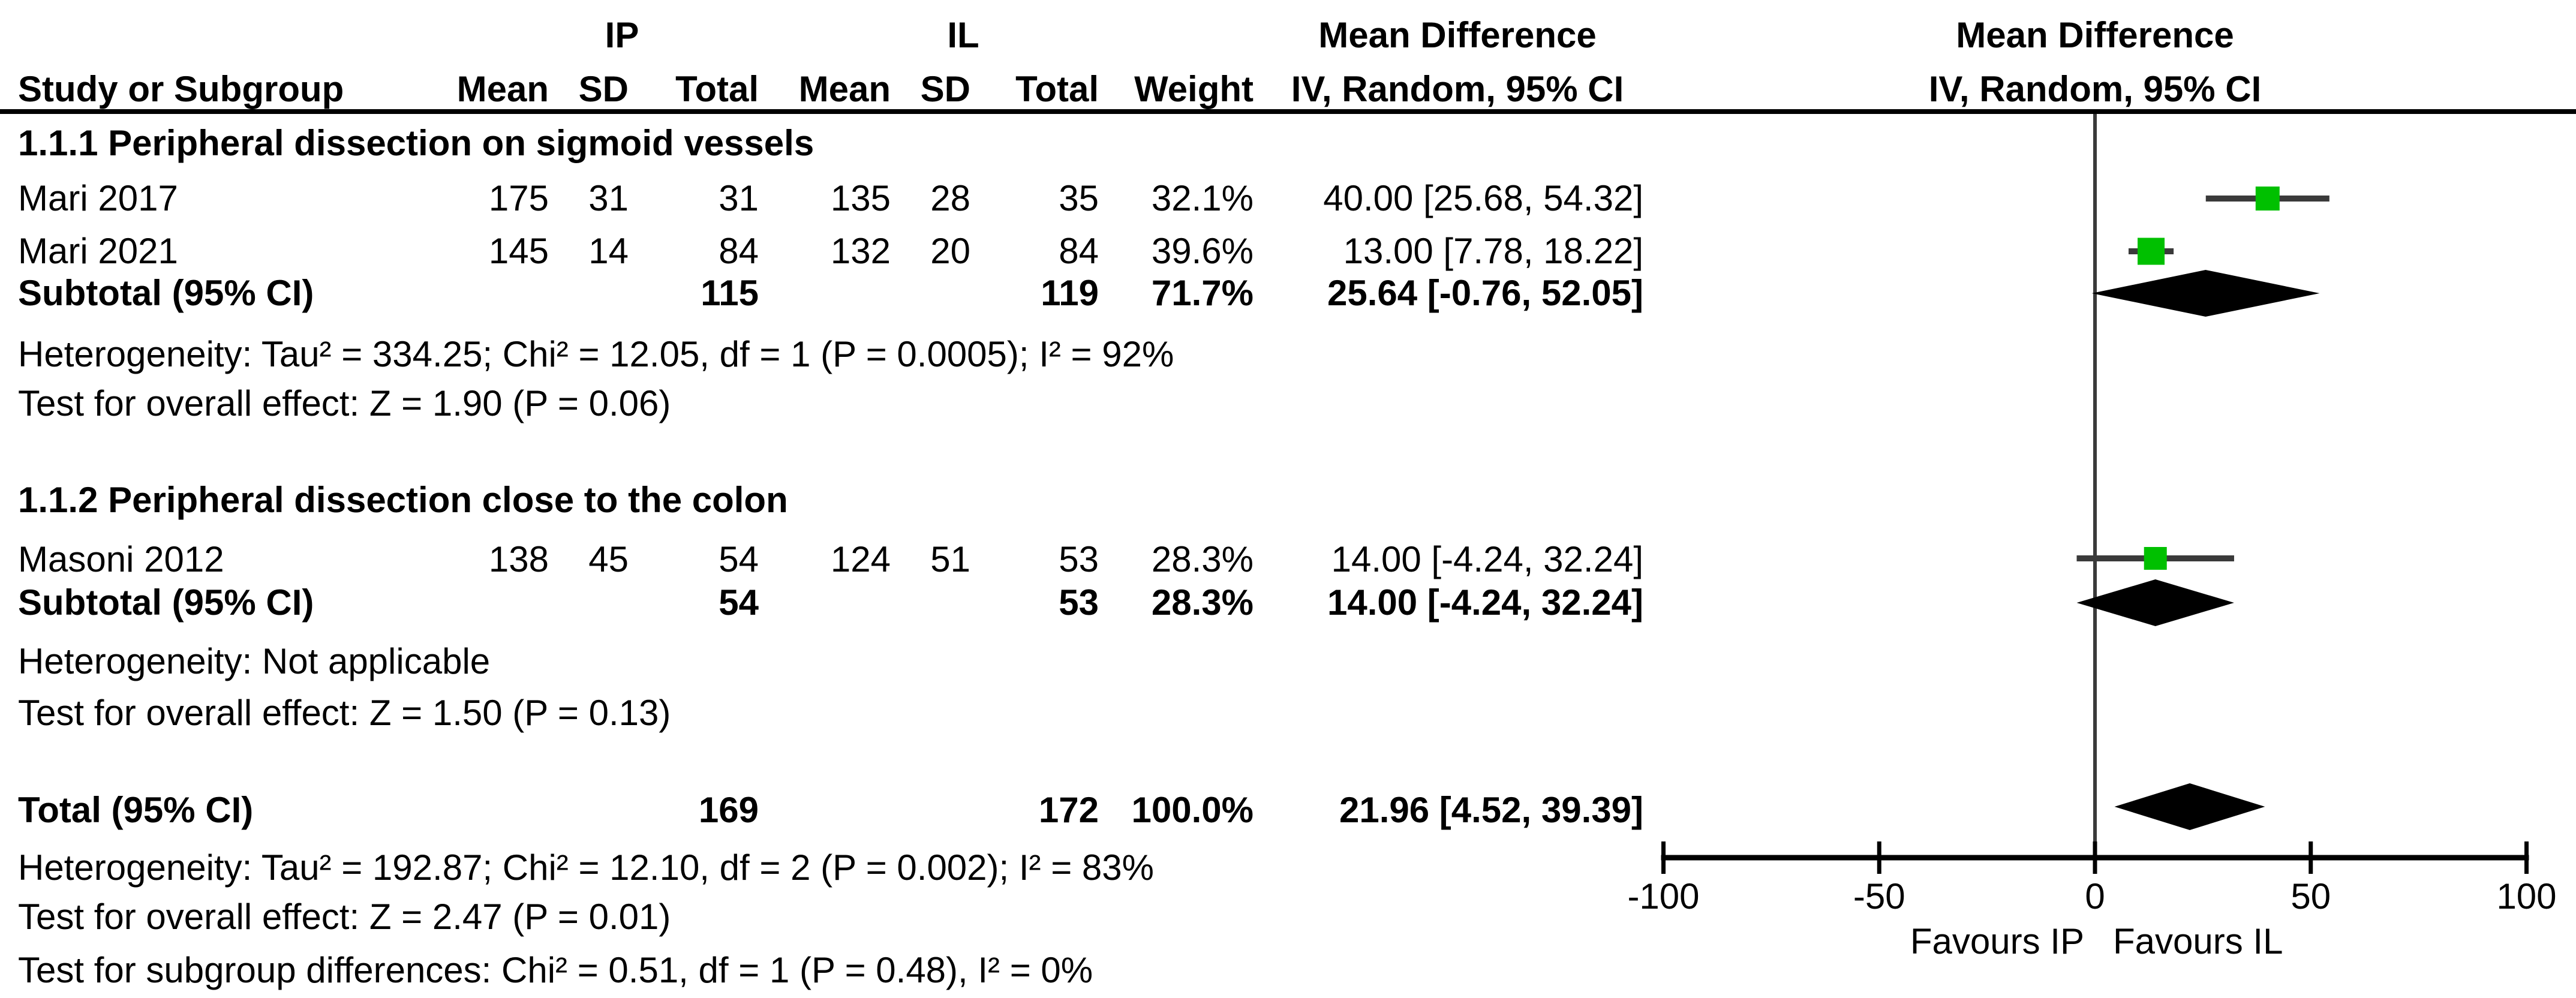 This screenshot has width=2576, height=998. What do you see at coordinates (963, 35) in the screenshot?
I see `group2-header: IL` at bounding box center [963, 35].